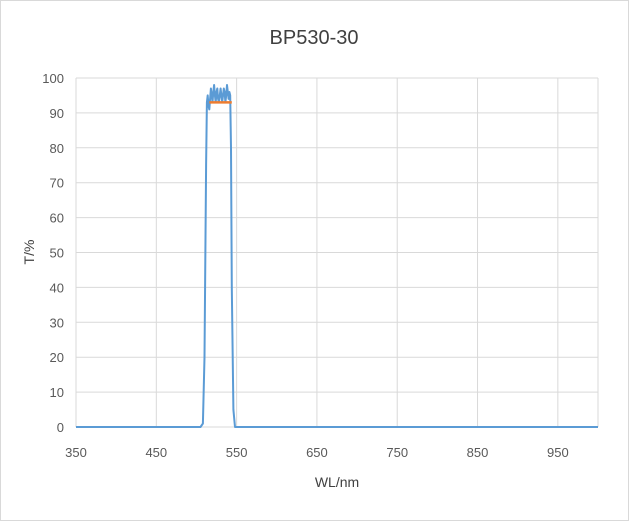 The image size is (629, 521). What do you see at coordinates (60, 427) in the screenshot?
I see `y-tick-label-0: 0` at bounding box center [60, 427].